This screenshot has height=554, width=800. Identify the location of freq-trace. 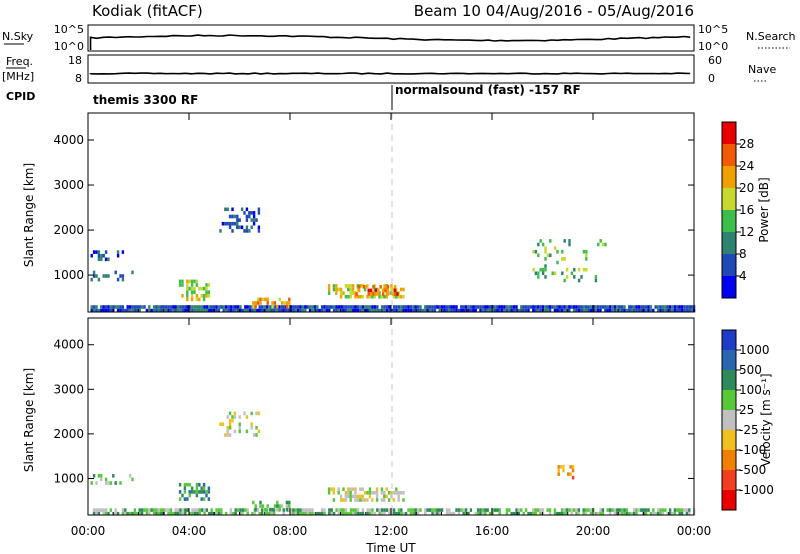
(390, 73).